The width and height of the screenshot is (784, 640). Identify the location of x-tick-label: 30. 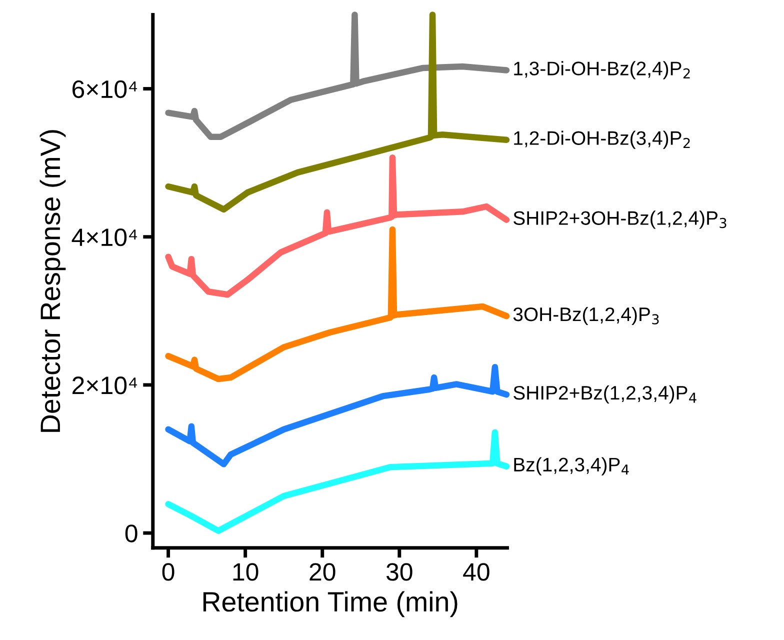
(399, 572).